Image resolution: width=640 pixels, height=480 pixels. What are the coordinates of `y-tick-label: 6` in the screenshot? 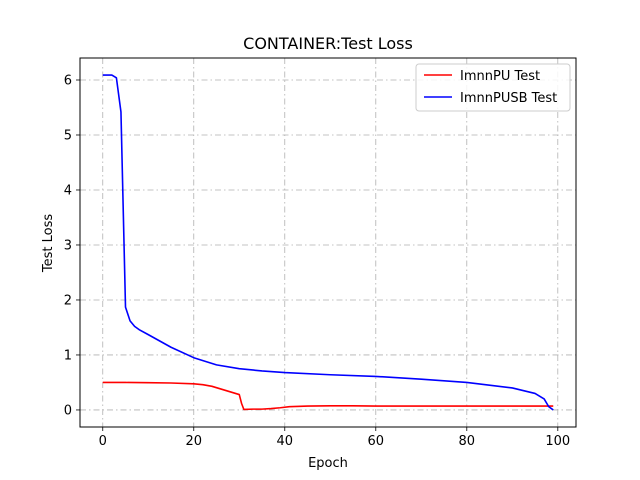 It's located at (68, 80).